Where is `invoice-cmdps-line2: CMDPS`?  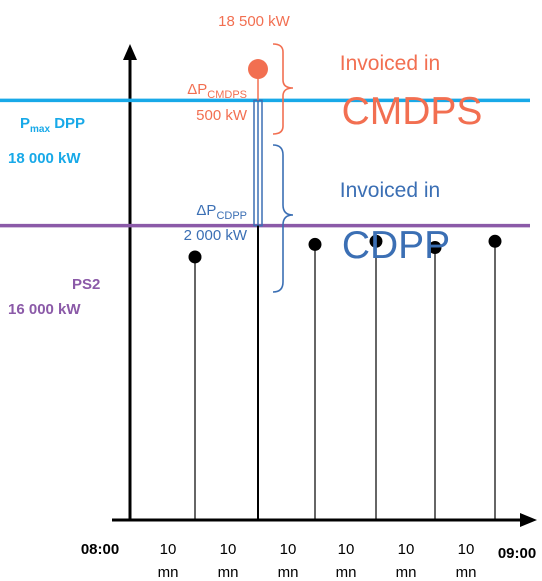
invoice-cmdps-line2: CMDPS is located at coordinates (412, 111).